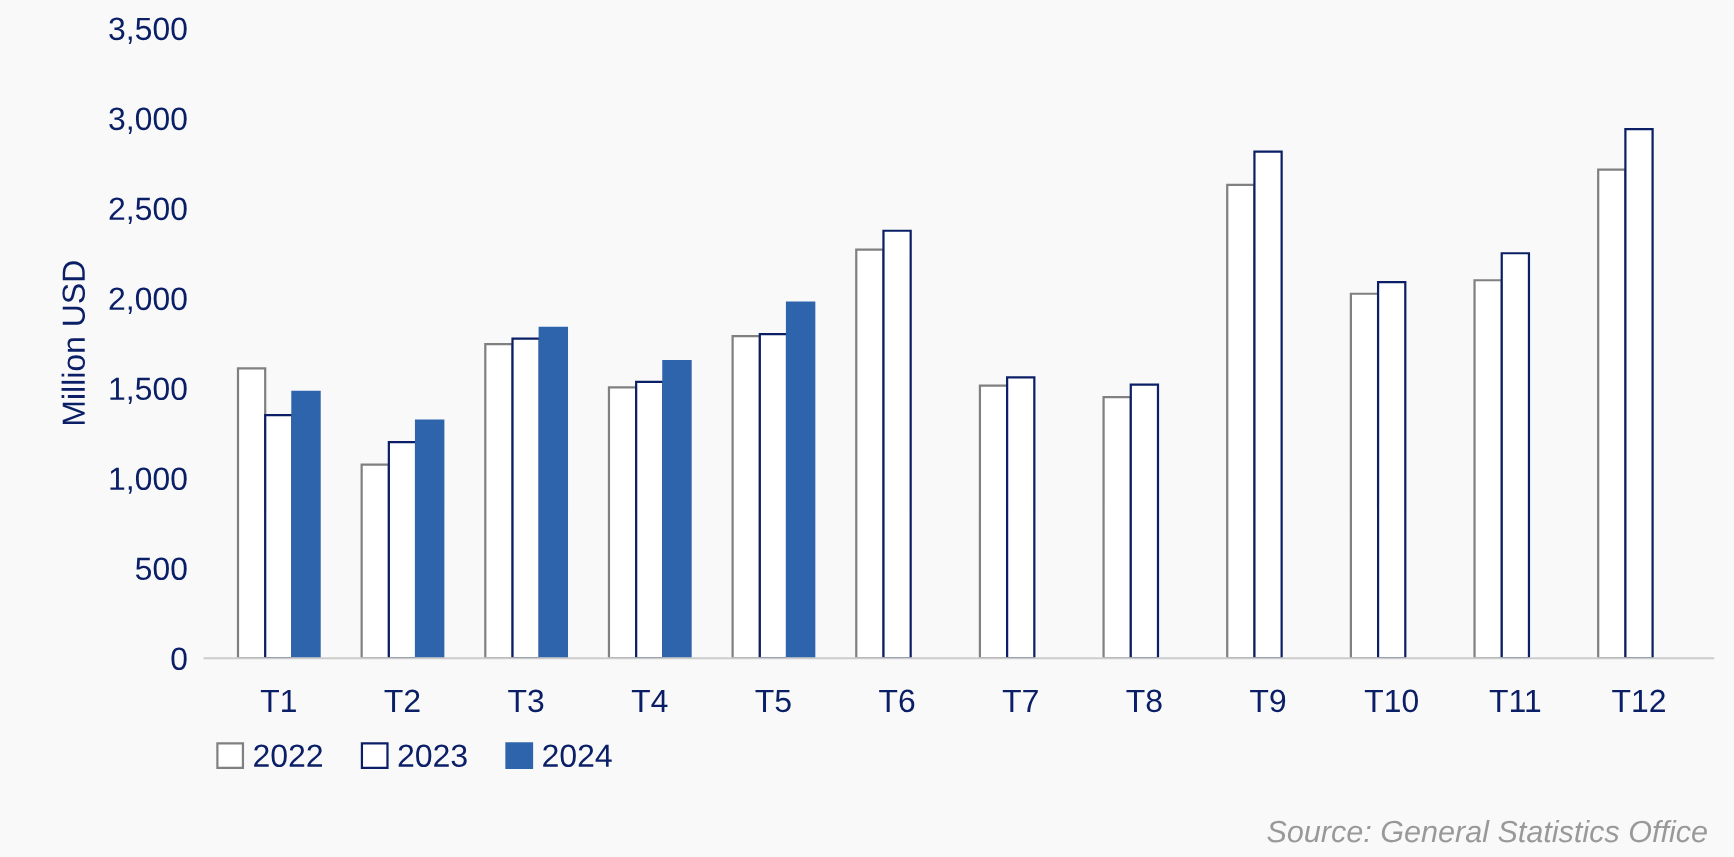 The image size is (1734, 857). Describe the element at coordinates (148, 210) in the screenshot. I see `y-tick-label: 2,500` at that location.